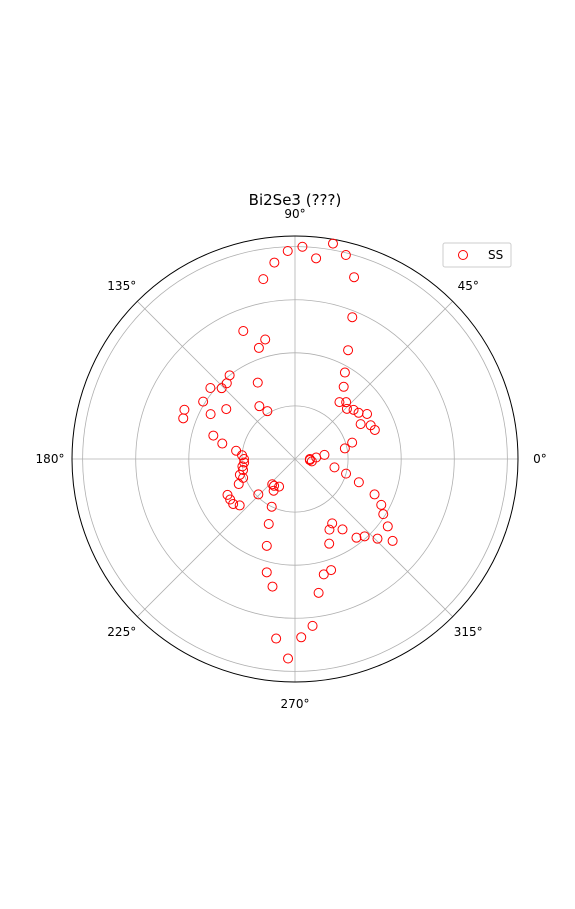  I want to click on angle-tick-label-315: 315°, so click(468, 632).